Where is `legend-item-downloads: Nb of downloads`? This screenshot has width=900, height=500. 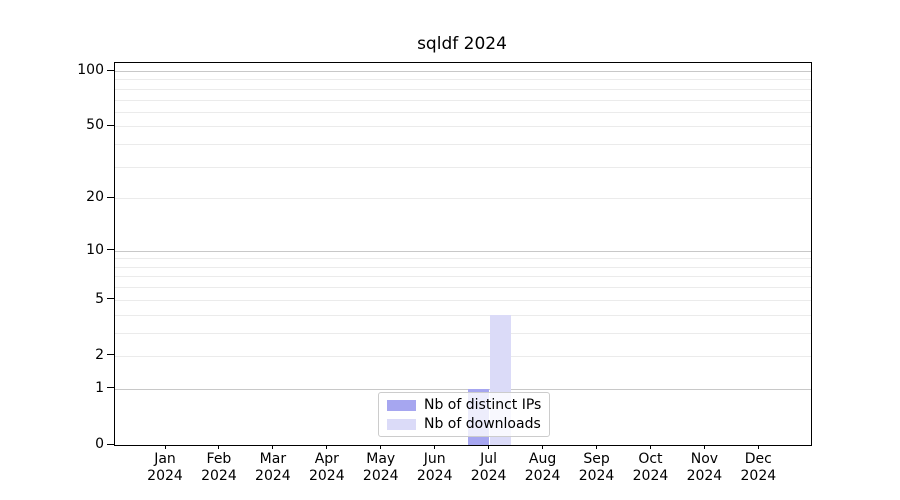
legend-item-downloads: Nb of downloads is located at coordinates (464, 424).